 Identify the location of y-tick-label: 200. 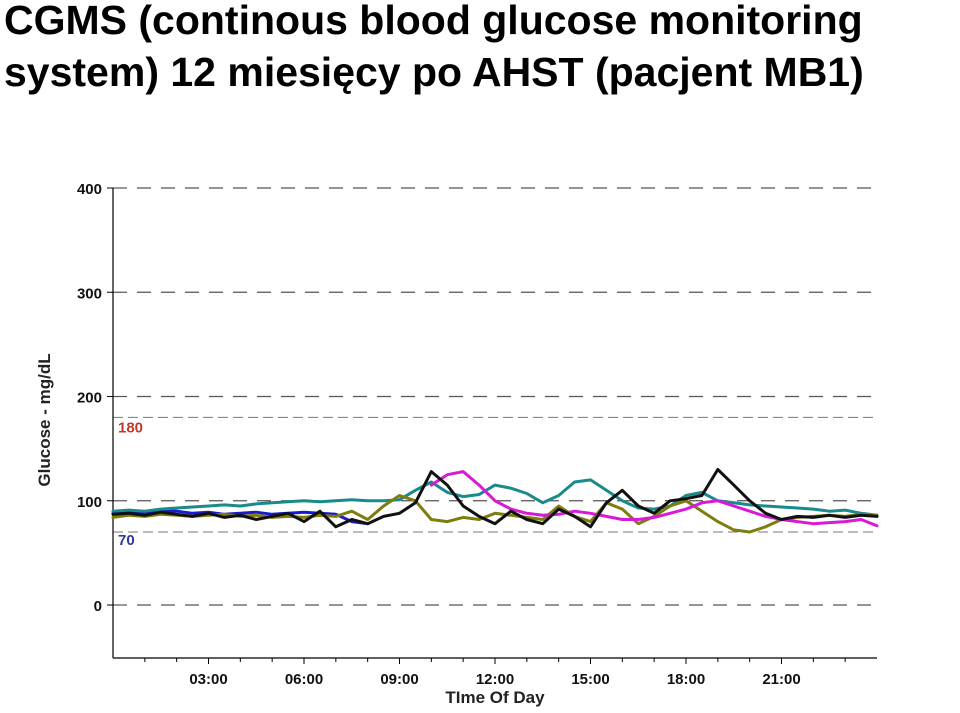
(89, 398).